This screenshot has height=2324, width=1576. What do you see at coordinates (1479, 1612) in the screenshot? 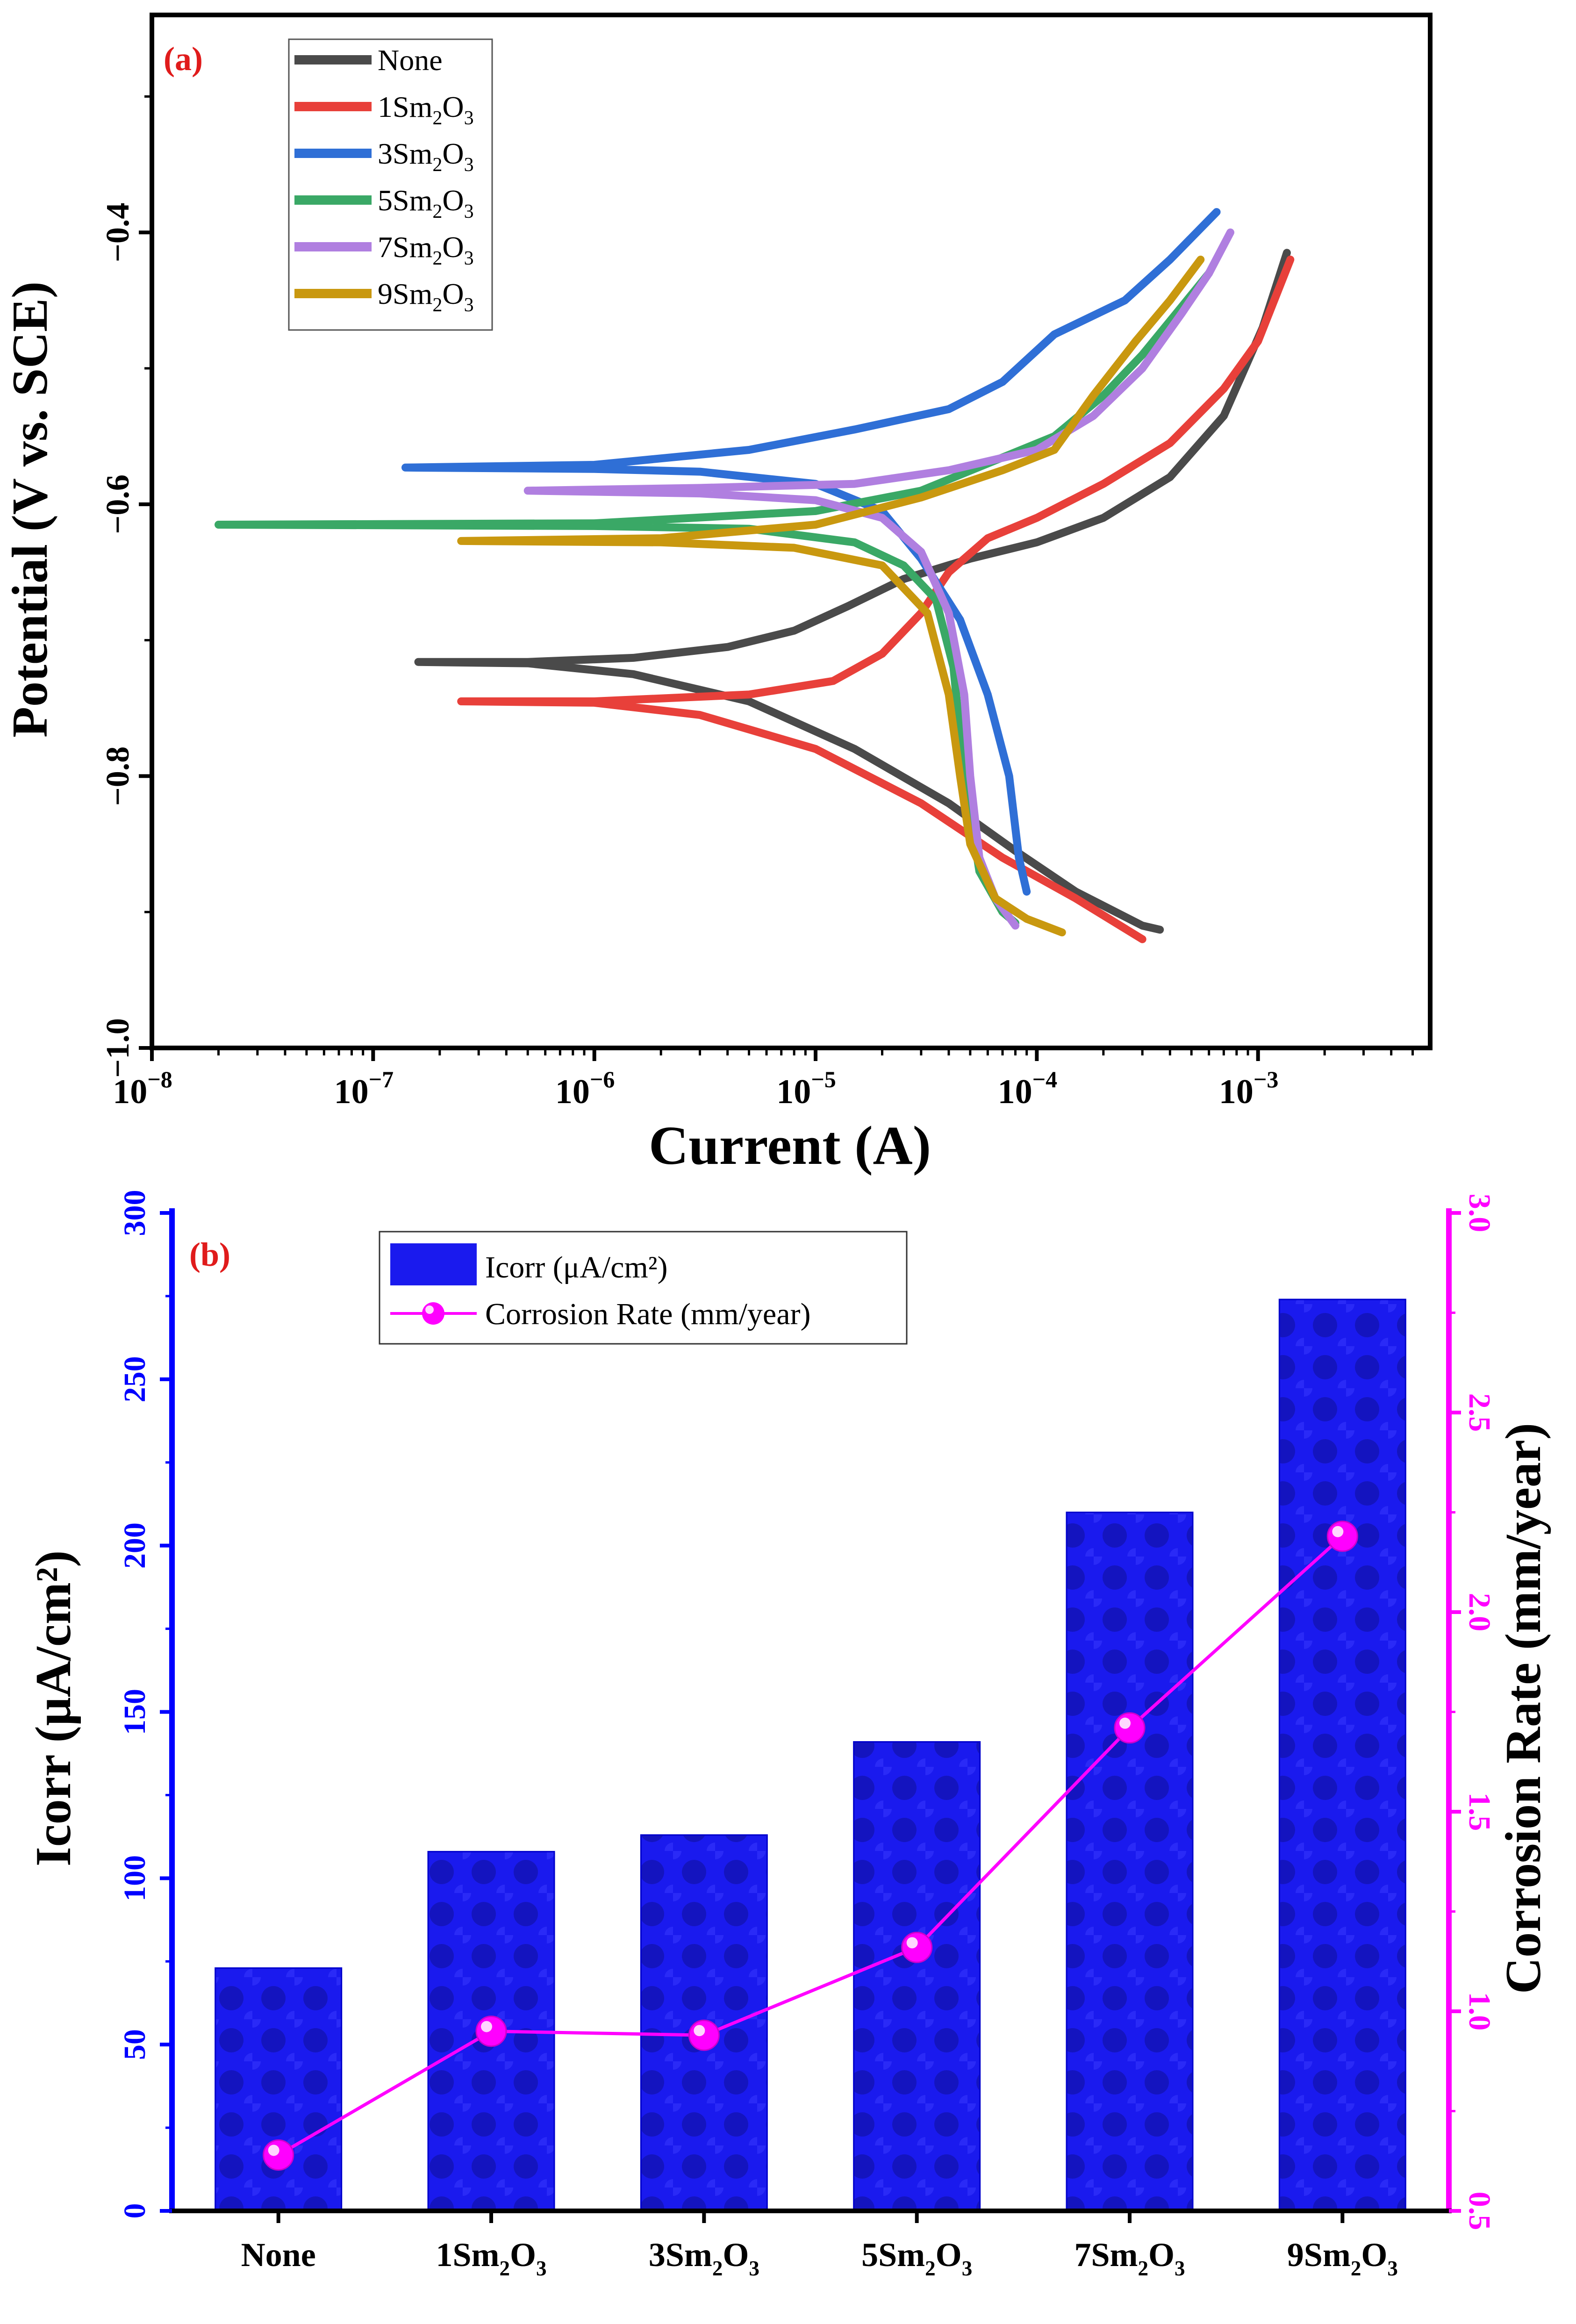
I see `right-tick-label: 2.0` at bounding box center [1479, 1612].